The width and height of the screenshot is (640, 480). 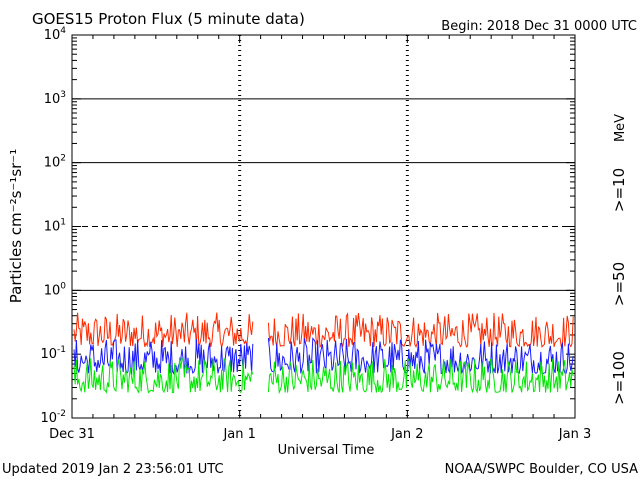 I want to click on legend-ge50: >=50, so click(x=619, y=284).